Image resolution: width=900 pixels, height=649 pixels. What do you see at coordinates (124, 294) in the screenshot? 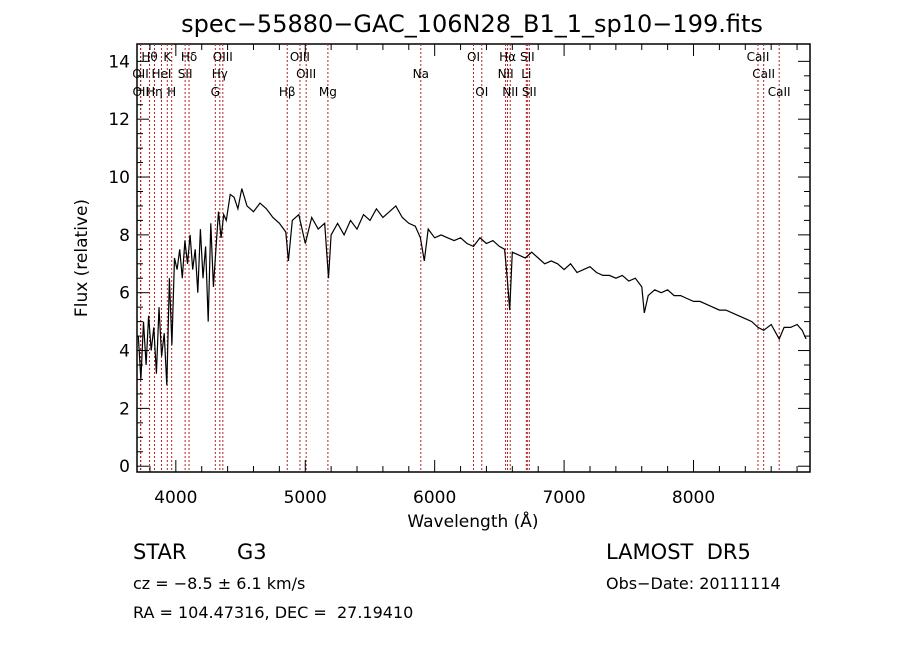
I see `y-tick-label: 6` at bounding box center [124, 294].